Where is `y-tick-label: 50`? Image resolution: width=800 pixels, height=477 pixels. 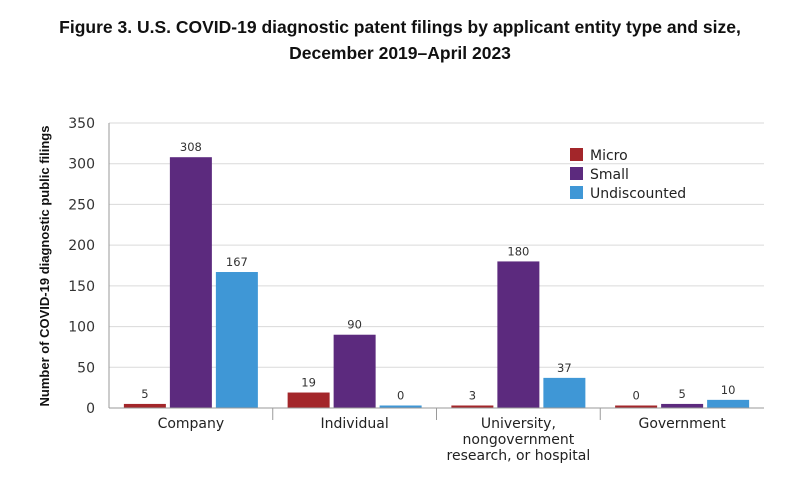 y-tick-label: 50 is located at coordinates (86, 368).